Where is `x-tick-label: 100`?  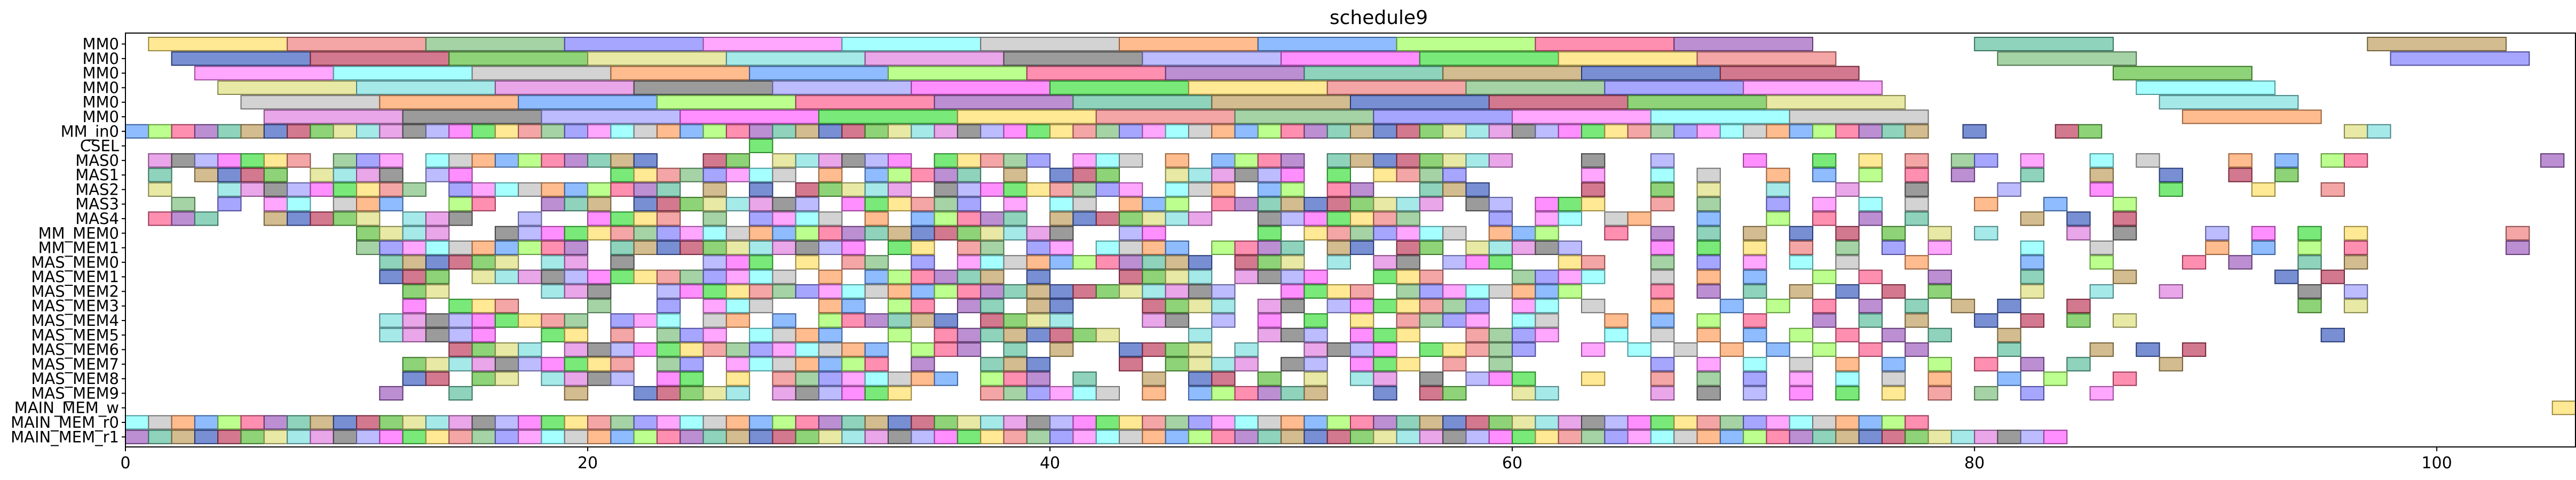
x-tick-label: 100 is located at coordinates (2437, 463).